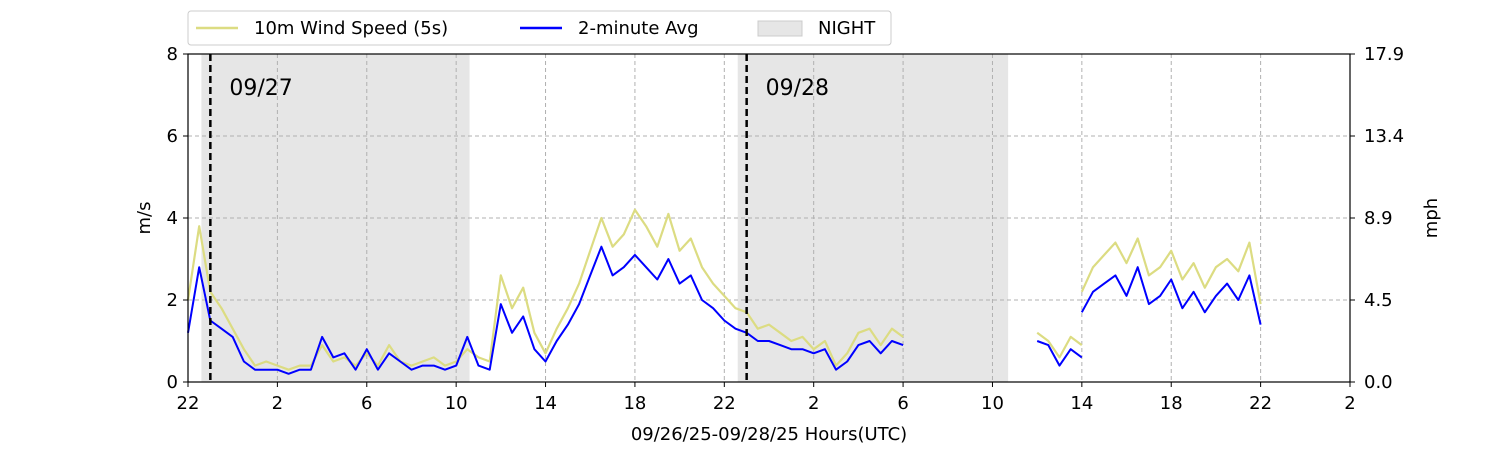  I want to click on legend: 10m Wind Speed (5s) 2-minute Avg NIGHT, so click(539, 28).